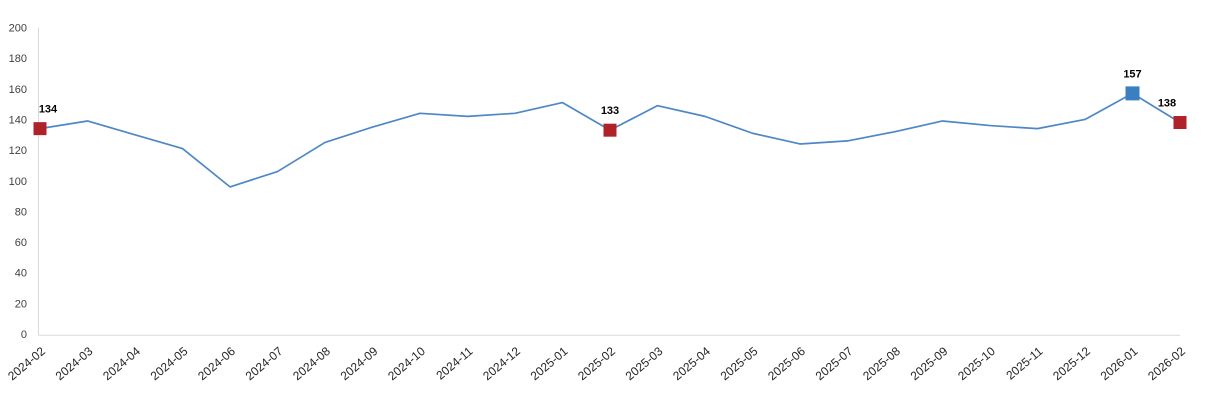  What do you see at coordinates (18, 29) in the screenshot?
I see `y-tick-label: 200` at bounding box center [18, 29].